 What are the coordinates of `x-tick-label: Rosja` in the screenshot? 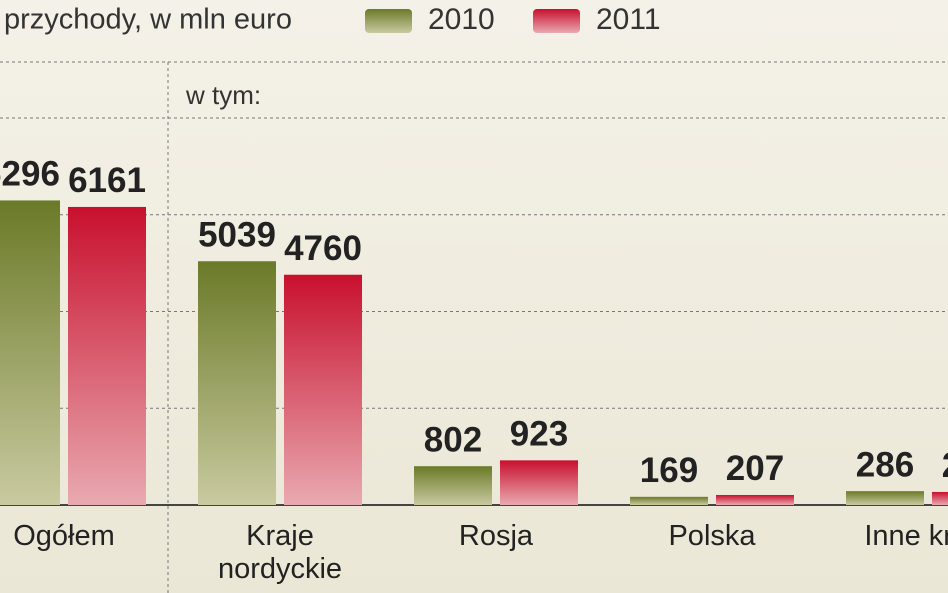 It's located at (496, 536).